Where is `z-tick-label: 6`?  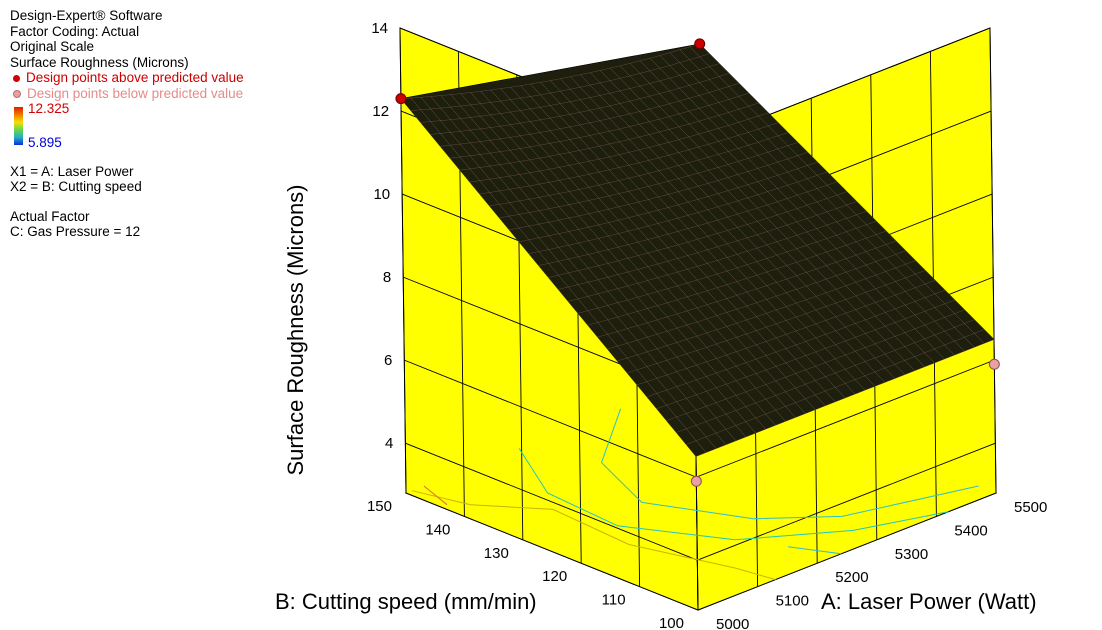 z-tick-label: 6 is located at coordinates (388, 360).